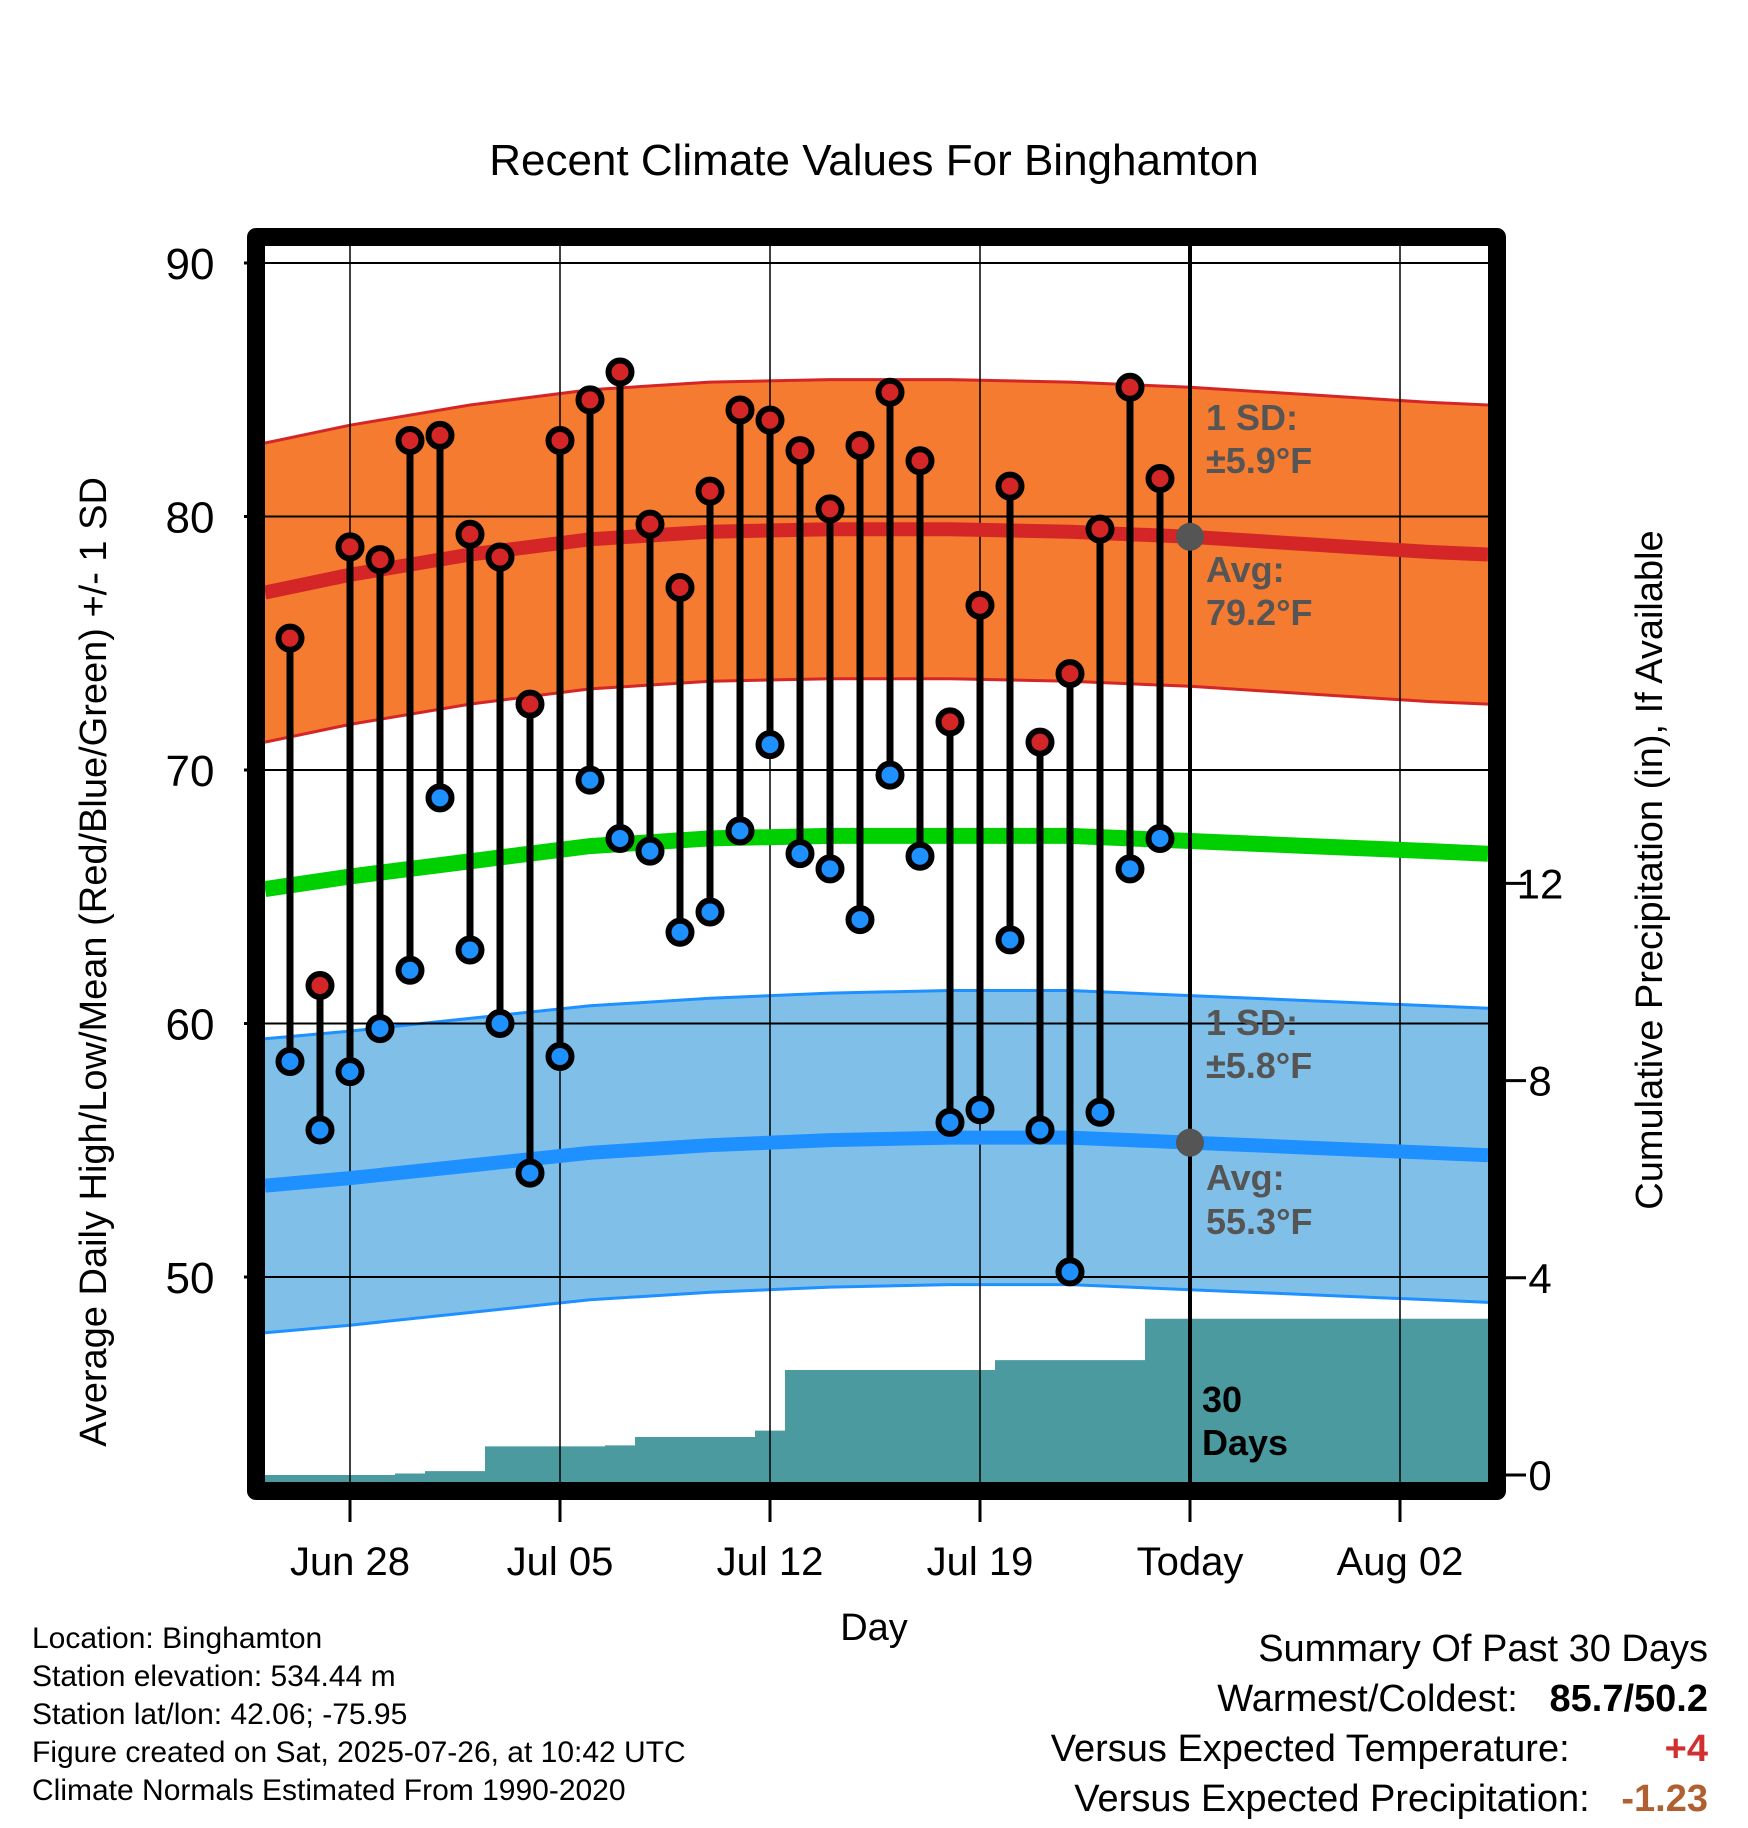 The width and height of the screenshot is (1748, 1828). Describe the element at coordinates (1483, 1649) in the screenshot. I see `summary-heading: Summary Of Past 30 Days` at that location.